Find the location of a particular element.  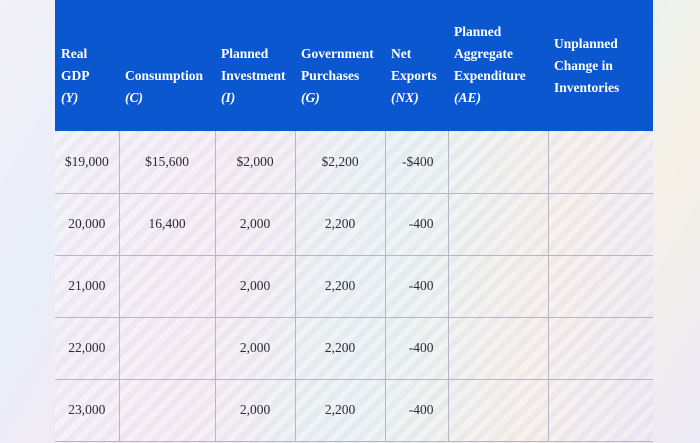

cell-consumption: $15,600 is located at coordinates (167, 162).